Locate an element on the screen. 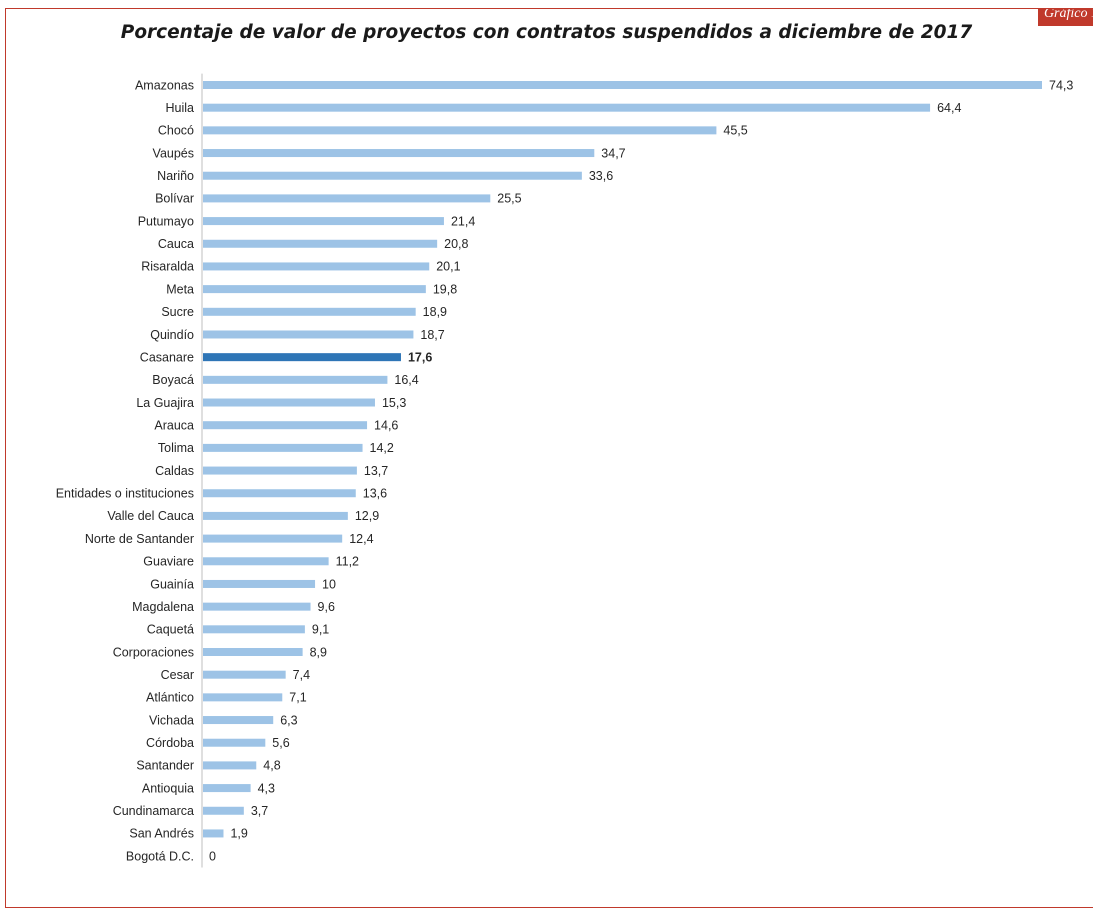 This screenshot has width=1093, height=908. value-label: 16,4 is located at coordinates (406, 380).